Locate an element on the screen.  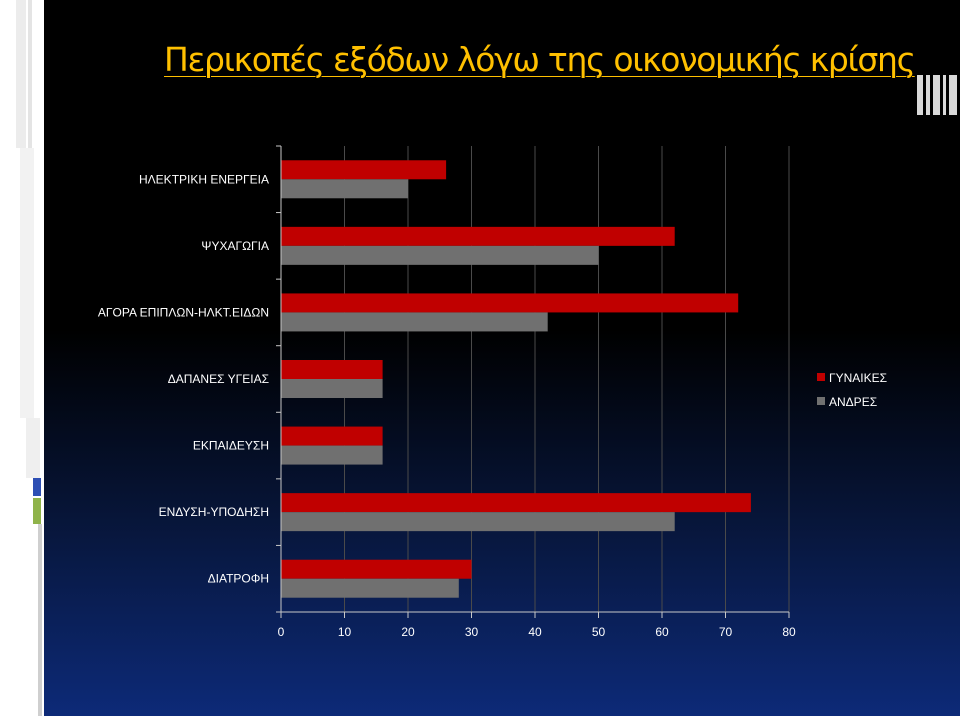
x-tick-label: 70 is located at coordinates (726, 632).